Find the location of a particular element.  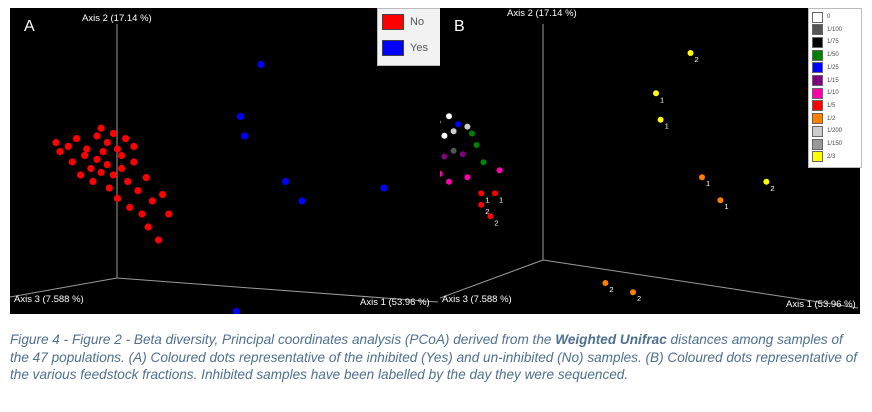

panel-a-letter: A is located at coordinates (29, 26).